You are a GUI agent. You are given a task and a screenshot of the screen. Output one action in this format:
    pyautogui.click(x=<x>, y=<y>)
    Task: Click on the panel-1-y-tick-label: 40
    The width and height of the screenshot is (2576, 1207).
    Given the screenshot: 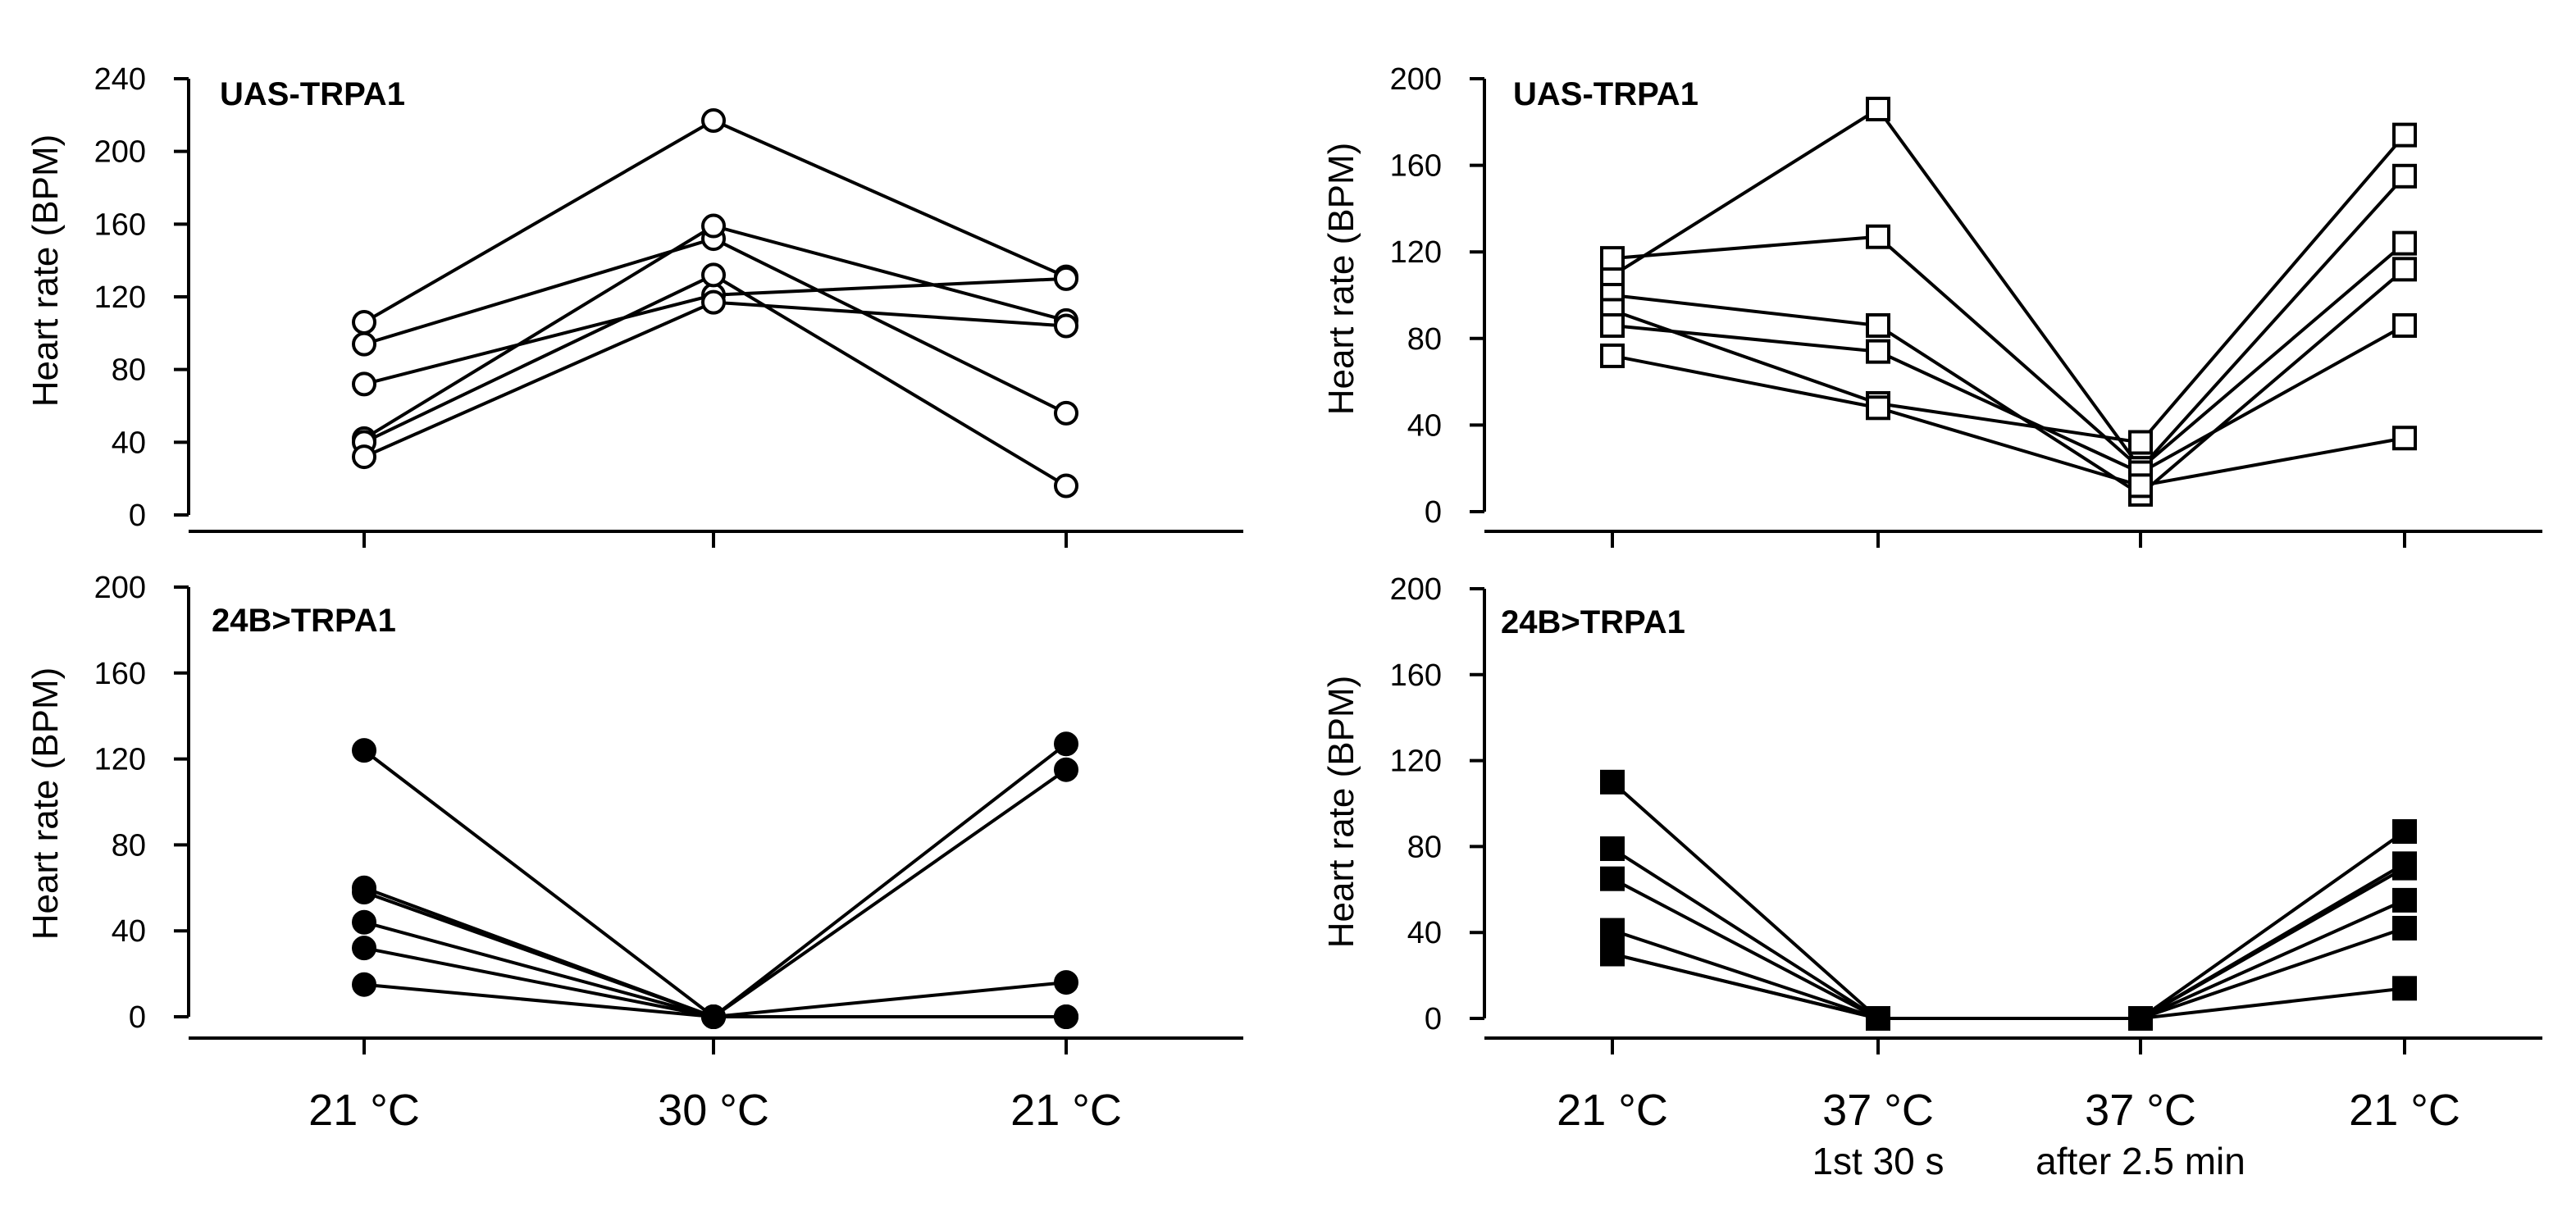 What is the action you would take?
    pyautogui.click(x=129, y=443)
    